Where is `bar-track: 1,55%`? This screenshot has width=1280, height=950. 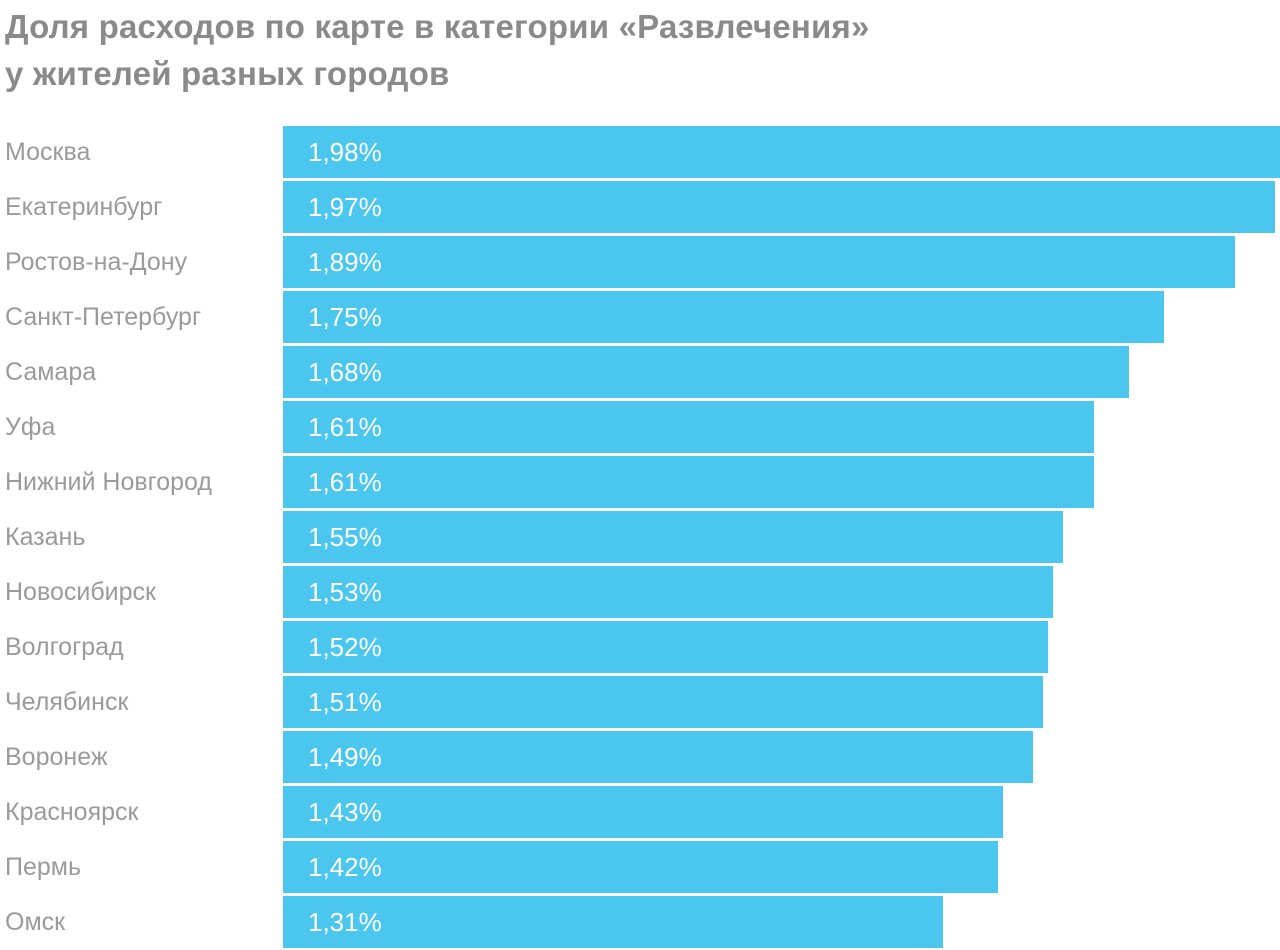
bar-track: 1,55% is located at coordinates (781, 537).